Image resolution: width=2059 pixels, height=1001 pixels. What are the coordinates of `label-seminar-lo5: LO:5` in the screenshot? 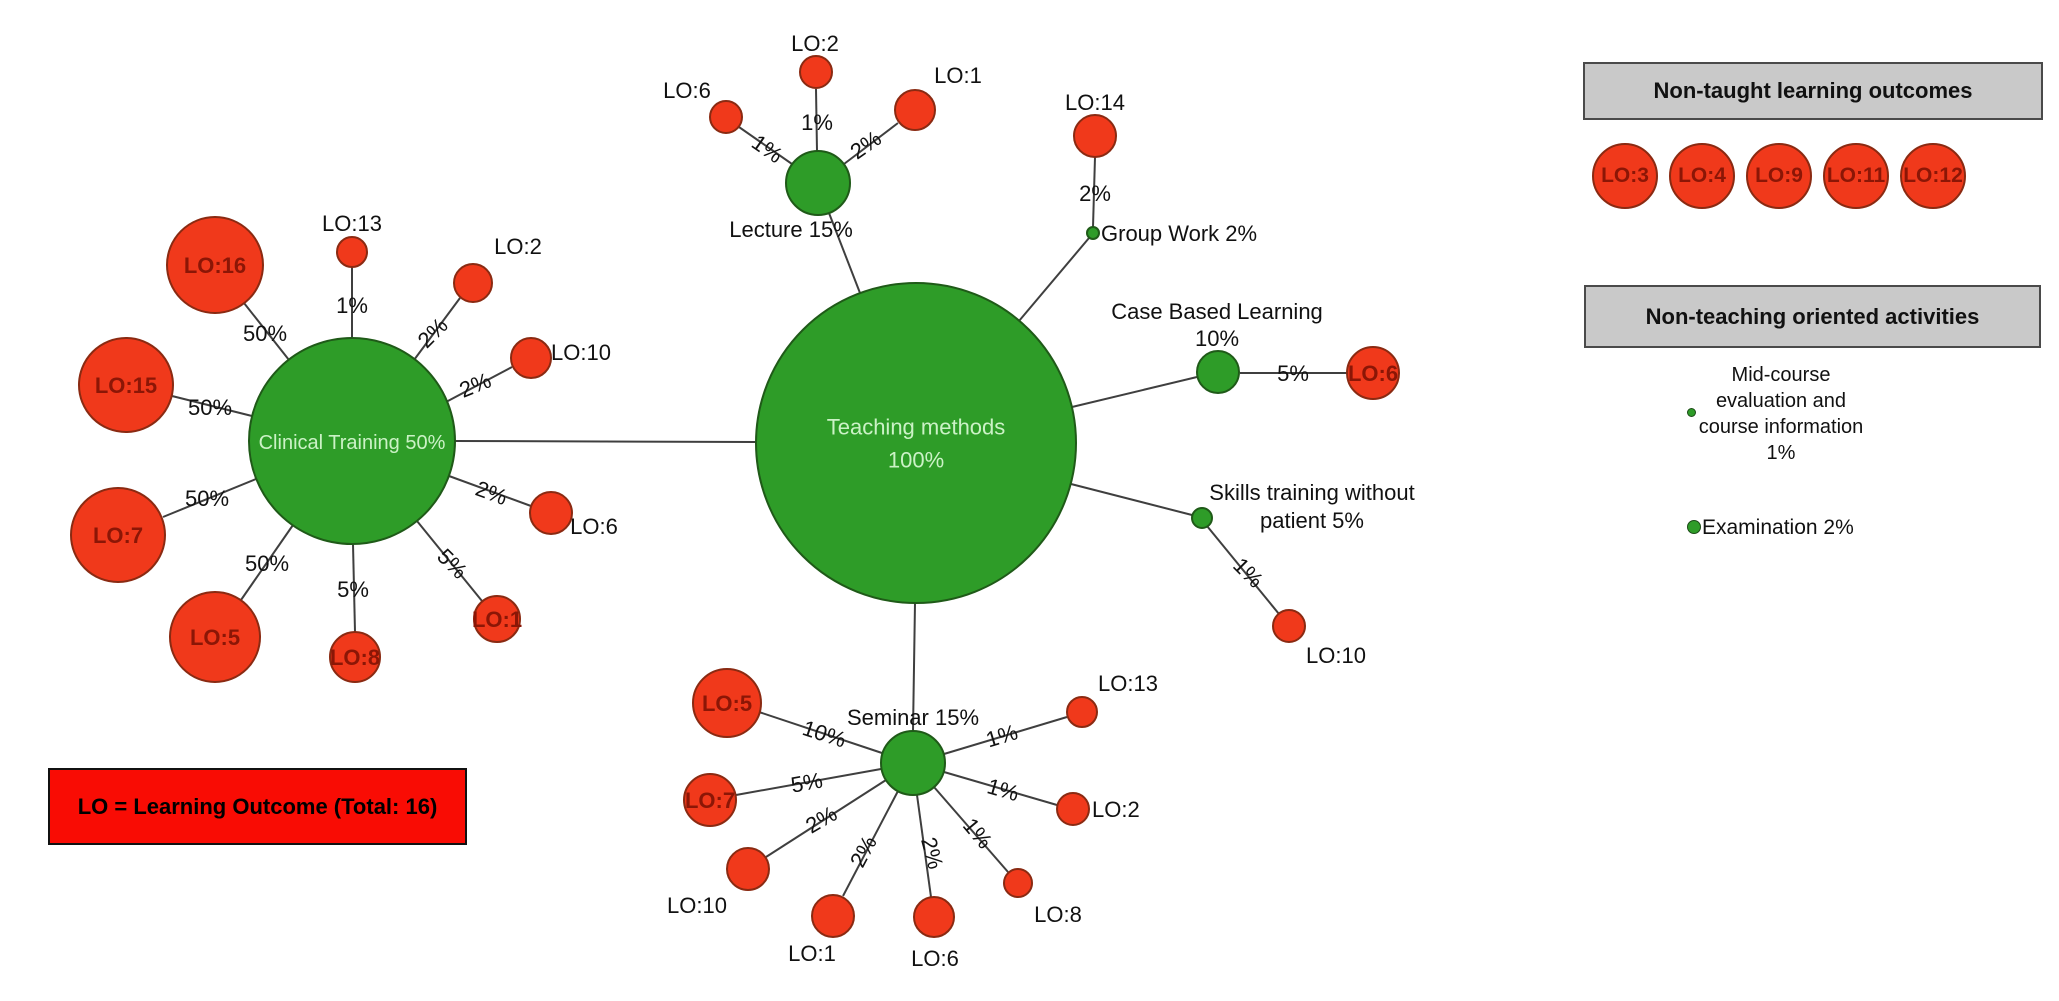 It's located at (727, 703).